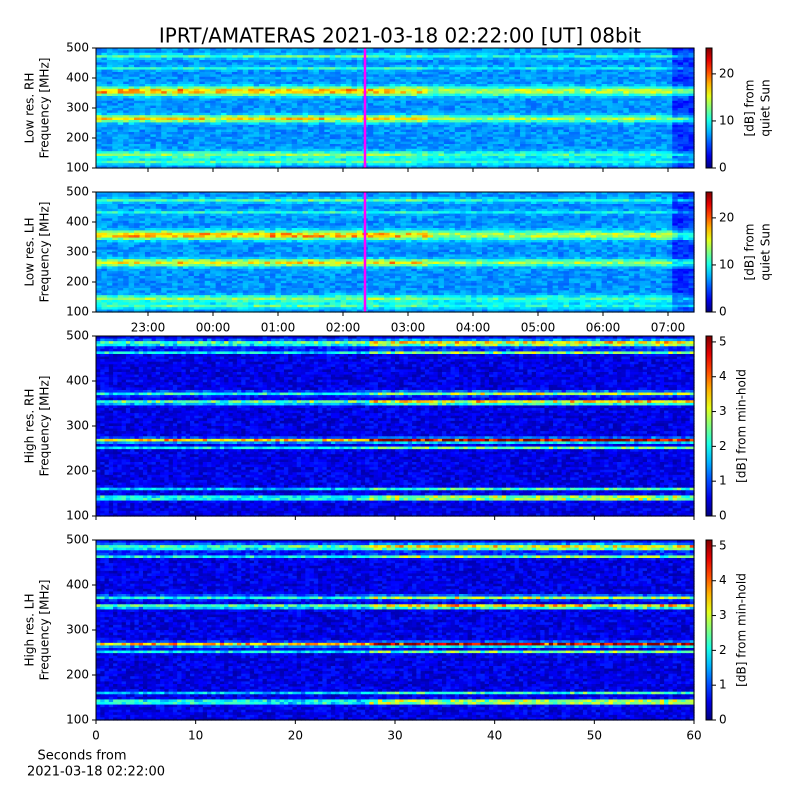 The image size is (800, 800). I want to click on spectrogram, so click(395, 108).